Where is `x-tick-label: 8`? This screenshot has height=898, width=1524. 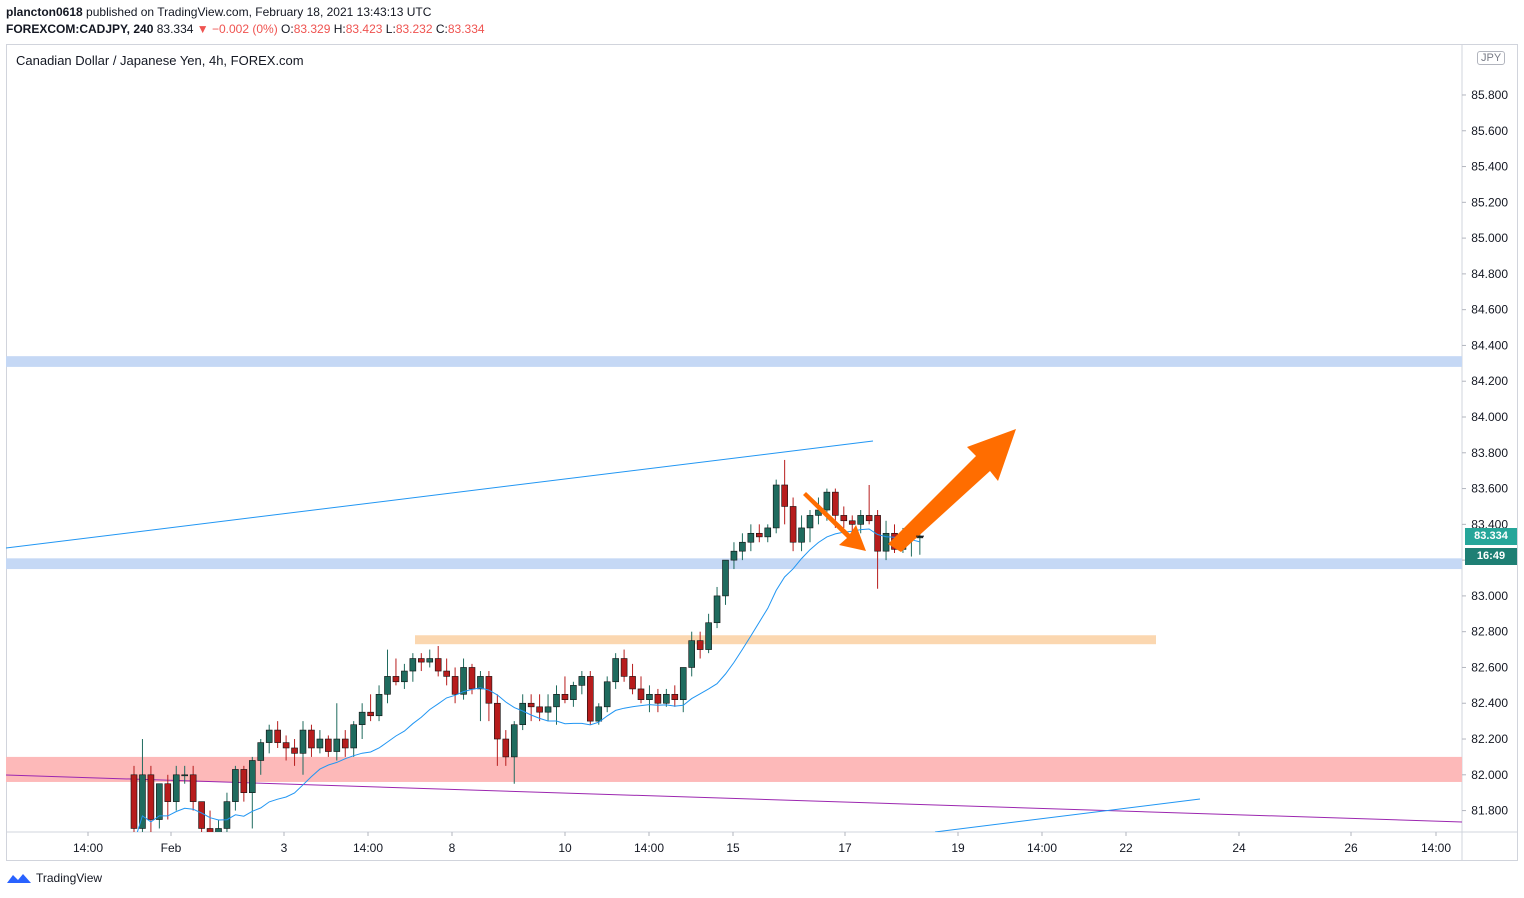
x-tick-label: 8 is located at coordinates (452, 848).